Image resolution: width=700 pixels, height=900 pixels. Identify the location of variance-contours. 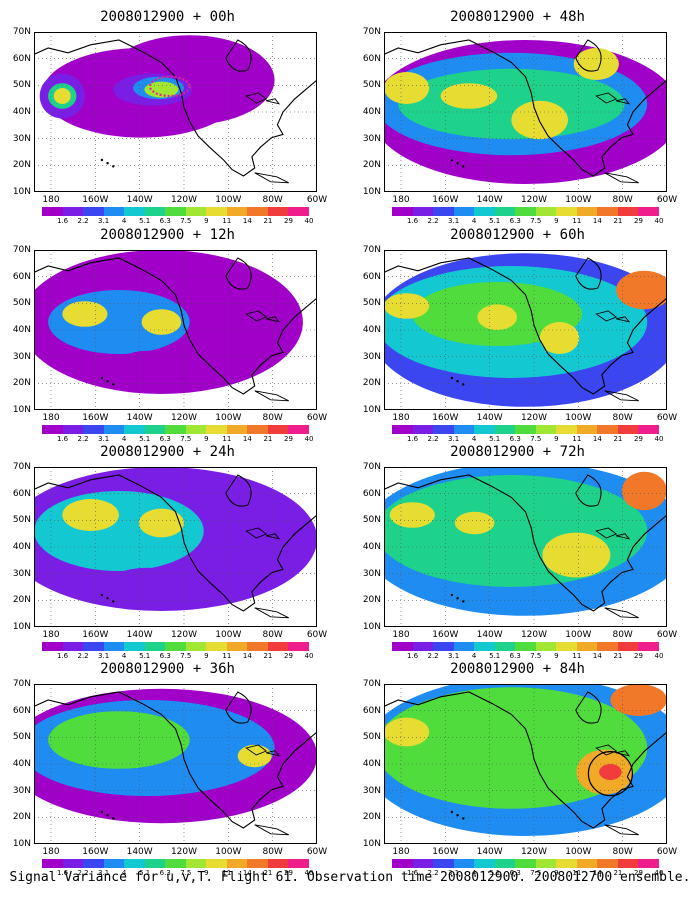
(168, 322).